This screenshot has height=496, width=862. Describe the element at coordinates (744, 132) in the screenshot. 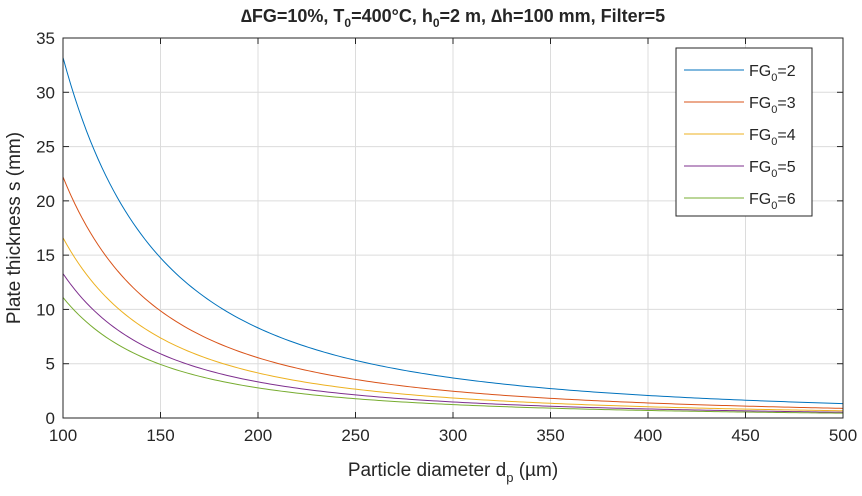

I see `legend-box` at that location.